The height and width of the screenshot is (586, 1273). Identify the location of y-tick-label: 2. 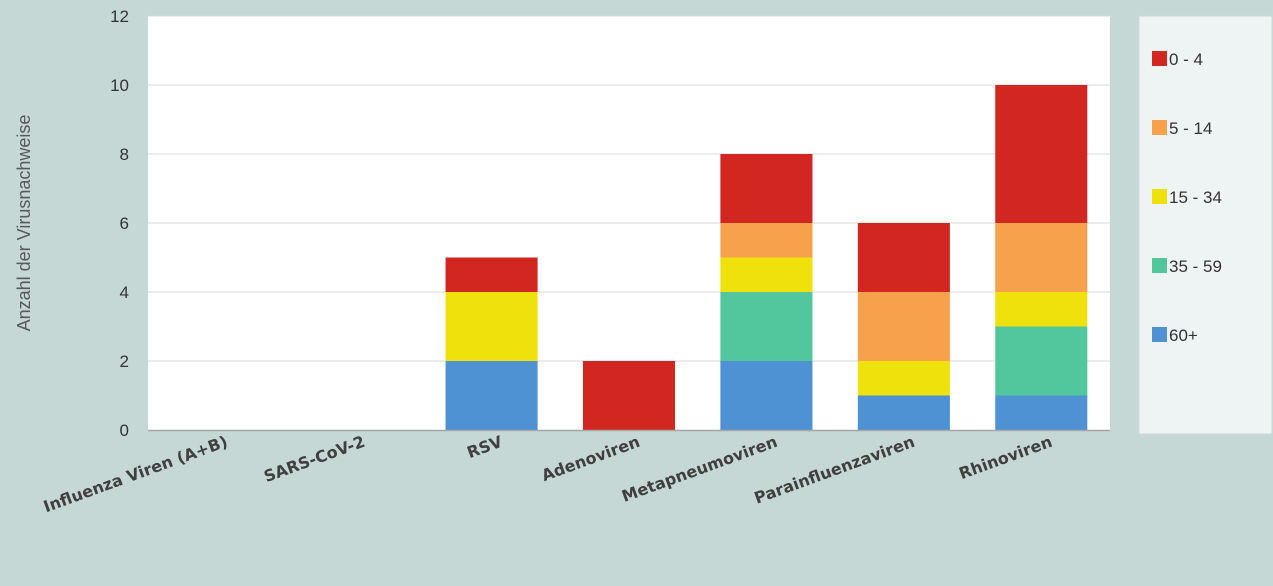
(124, 361).